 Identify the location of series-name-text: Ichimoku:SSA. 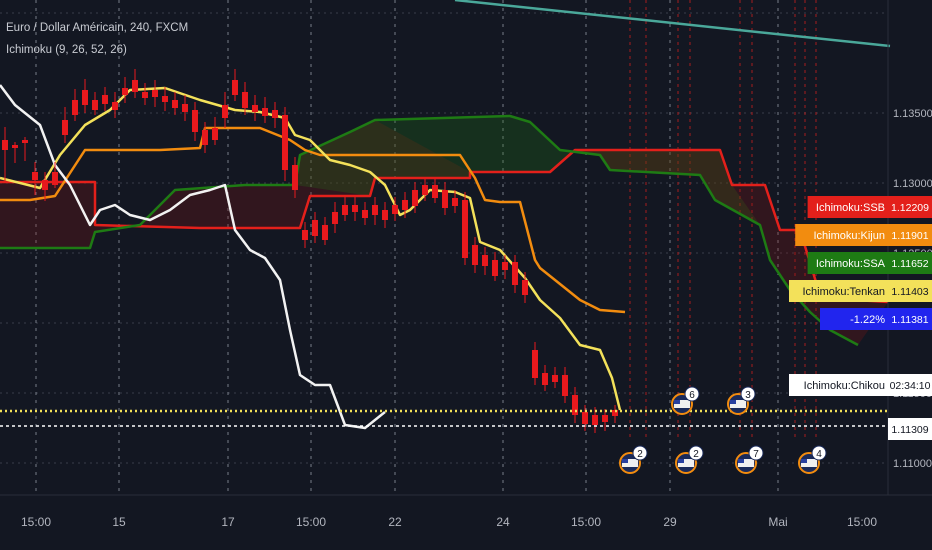
(851, 264).